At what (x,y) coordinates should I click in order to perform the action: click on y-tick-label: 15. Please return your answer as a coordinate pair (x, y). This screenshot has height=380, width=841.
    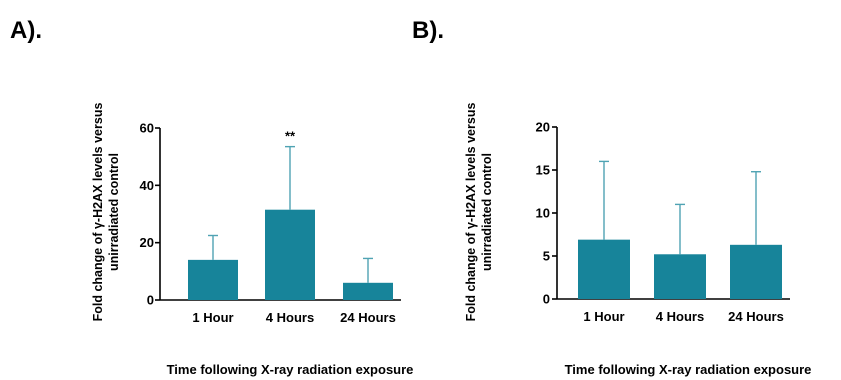
    Looking at the image, I should click on (543, 170).